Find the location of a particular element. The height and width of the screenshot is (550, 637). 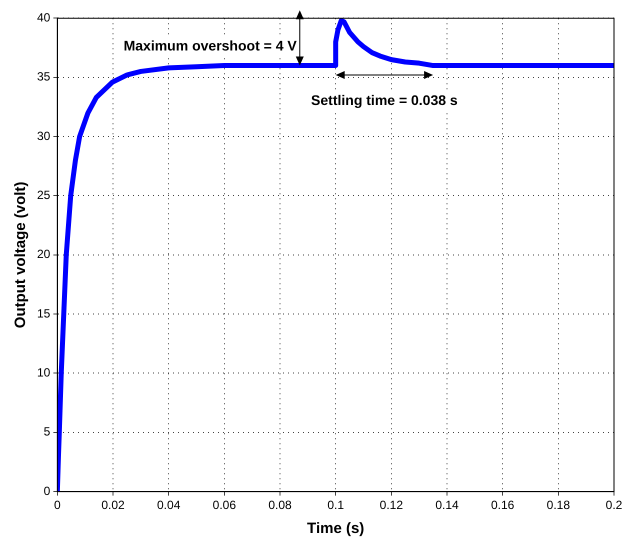

x-tick-label: 0.16 is located at coordinates (502, 505).